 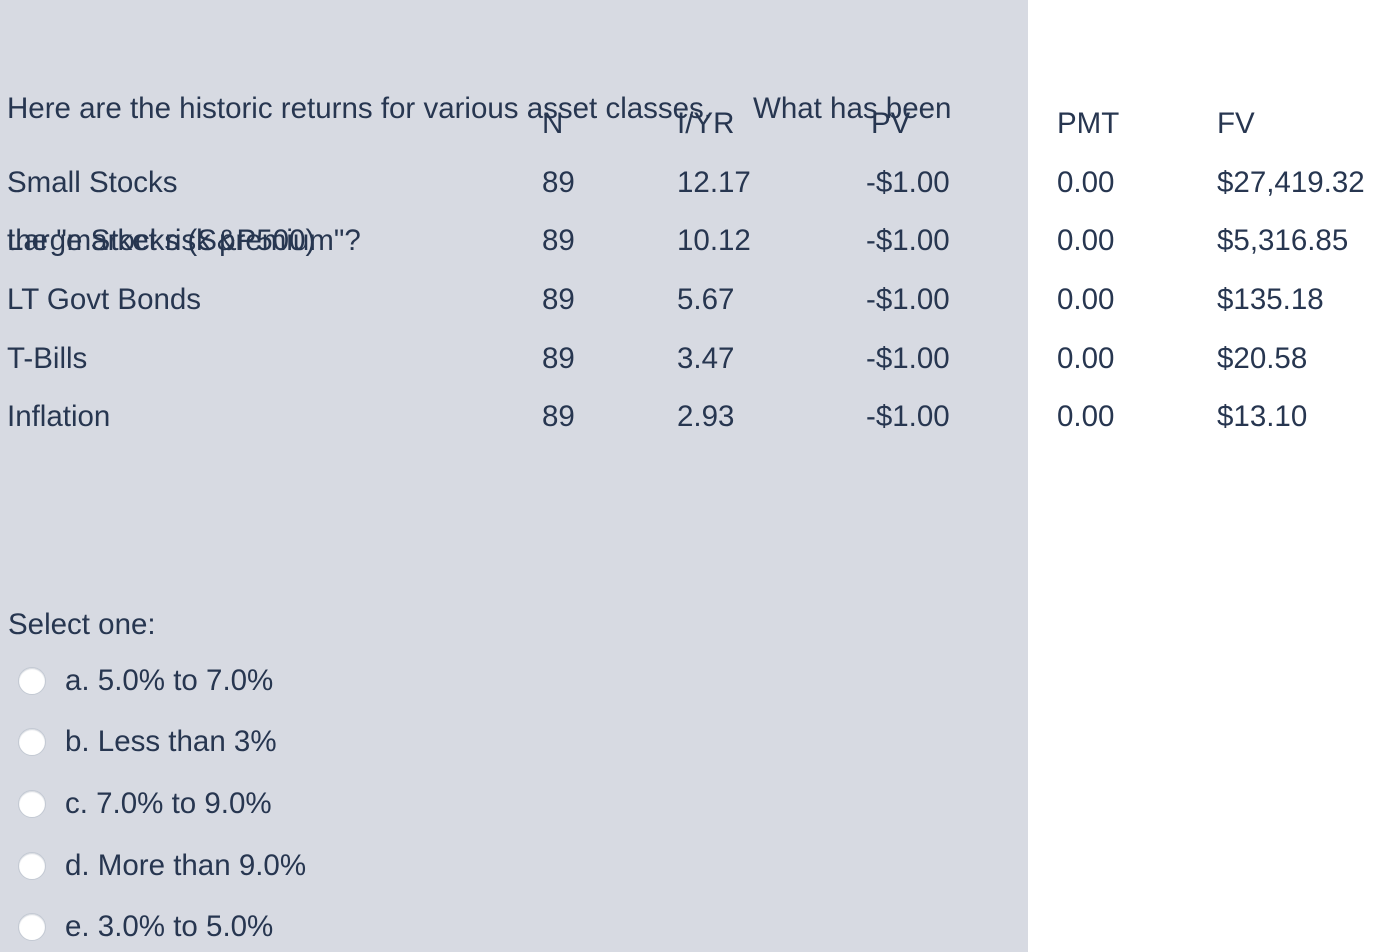 I want to click on iyr-value: 5.67, so click(x=706, y=300).